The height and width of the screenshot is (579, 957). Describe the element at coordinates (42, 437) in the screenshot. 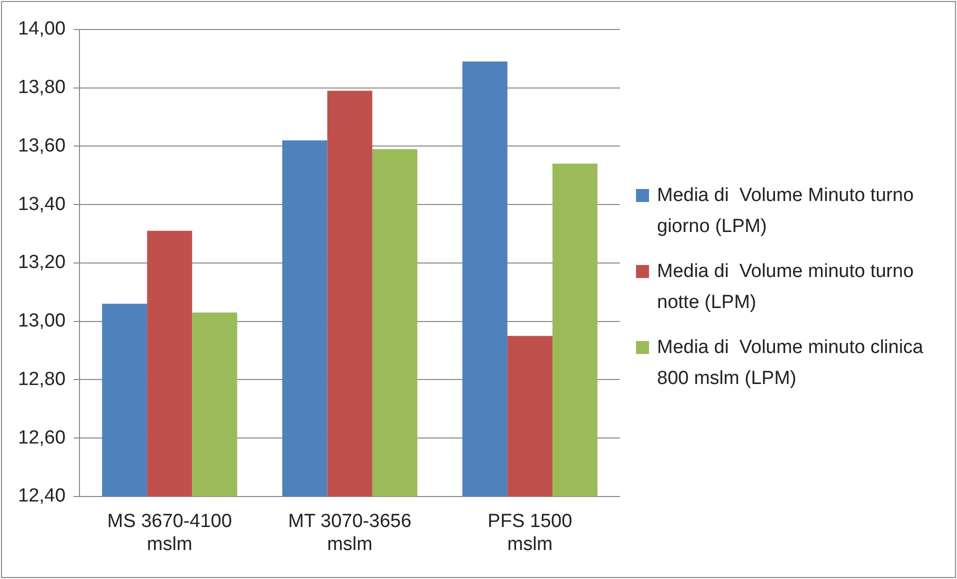

I see `y-tick-label: 12,60` at that location.